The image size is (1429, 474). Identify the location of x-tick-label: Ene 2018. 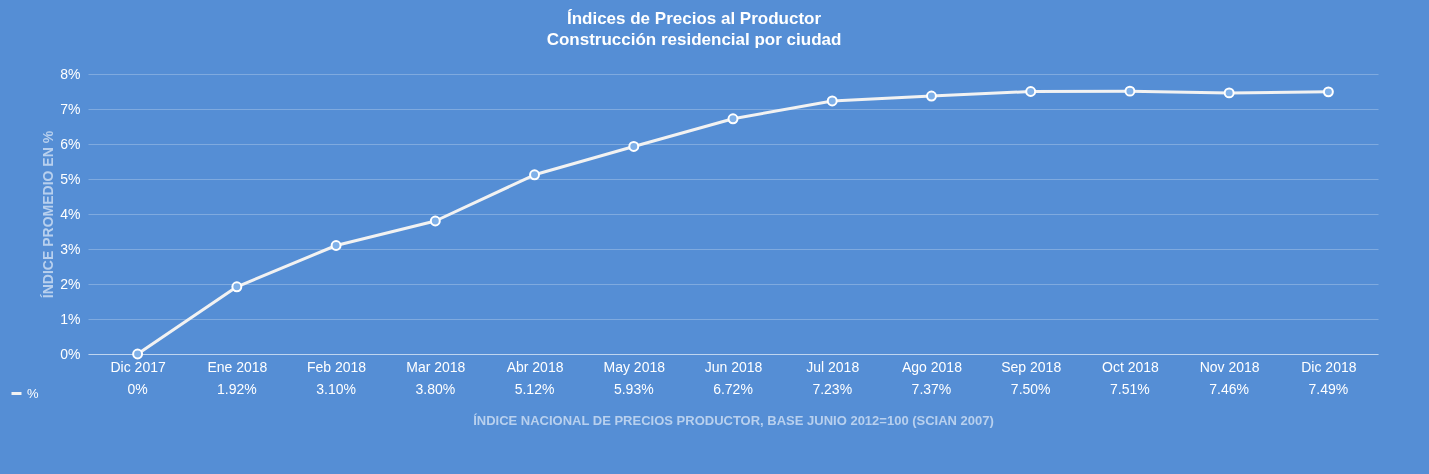
(237, 366).